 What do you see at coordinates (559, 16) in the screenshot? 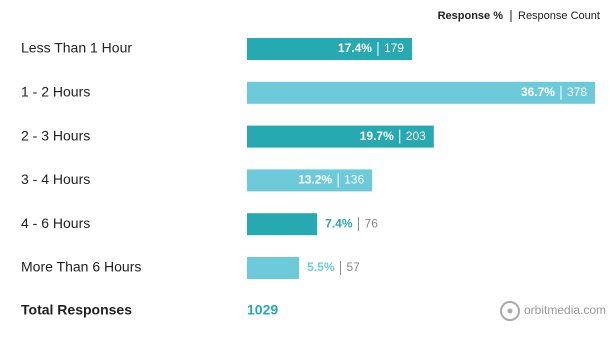
I see `legend-count: Response Count` at bounding box center [559, 16].